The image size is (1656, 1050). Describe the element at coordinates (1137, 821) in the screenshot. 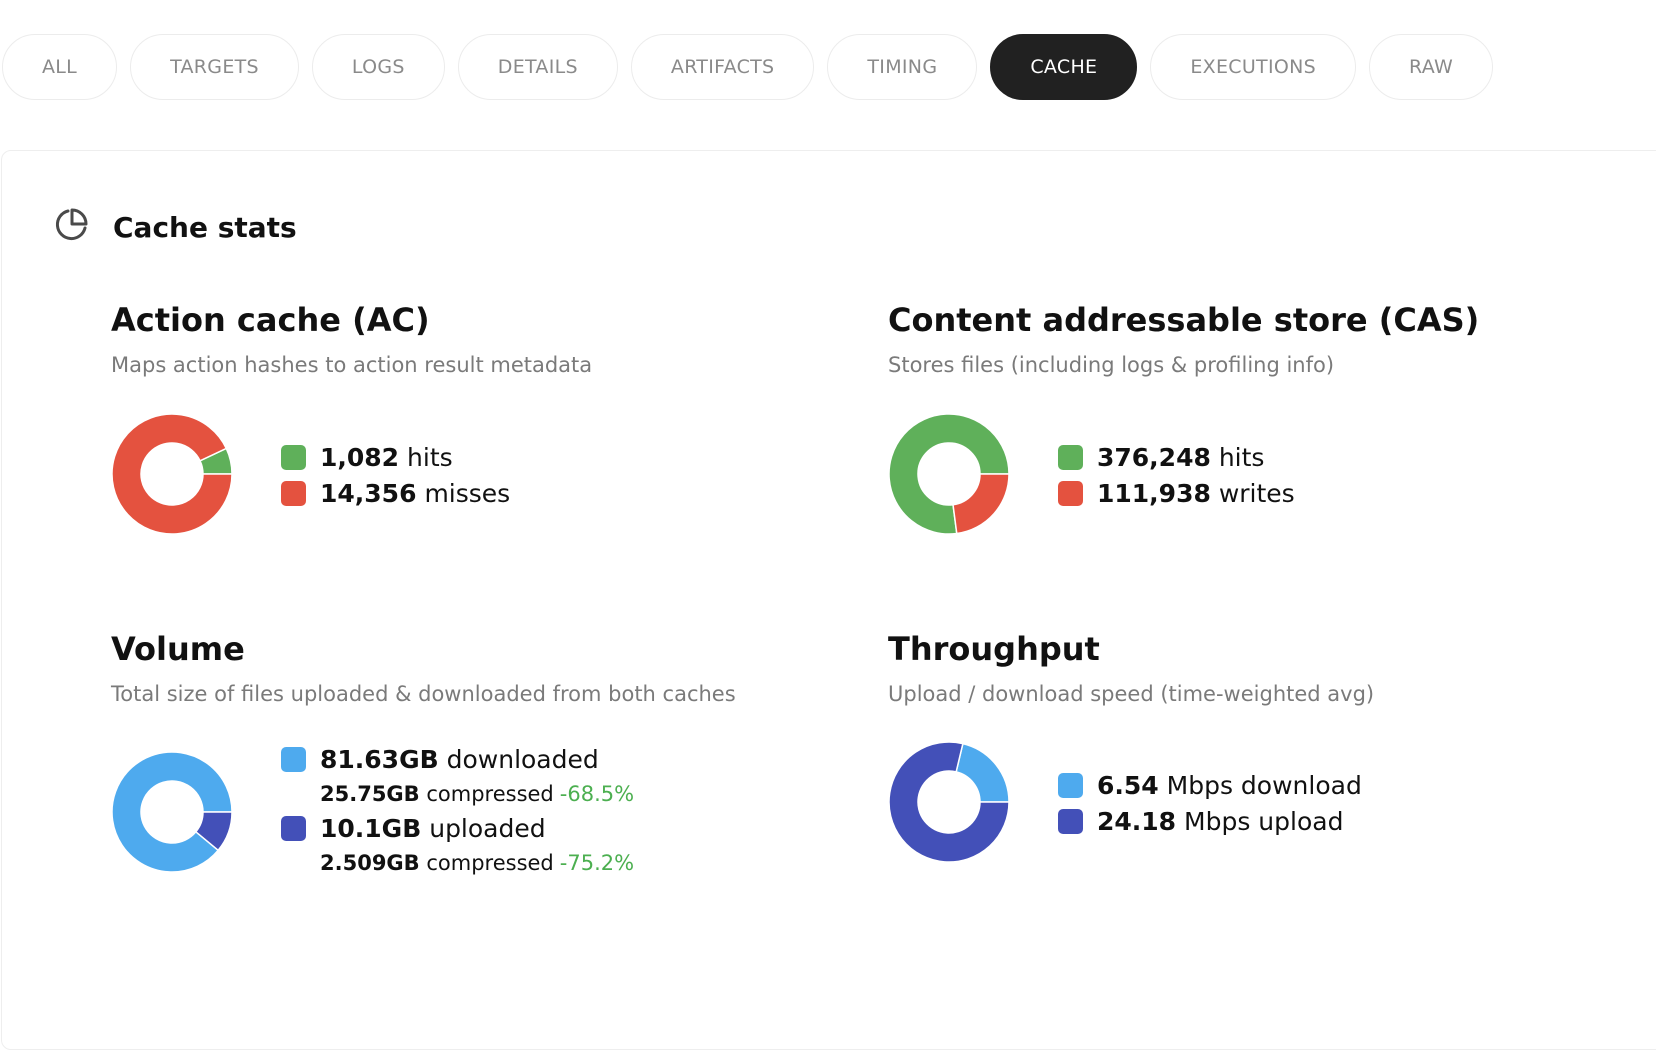

I see `throughput-upload-value: 24.18` at that location.